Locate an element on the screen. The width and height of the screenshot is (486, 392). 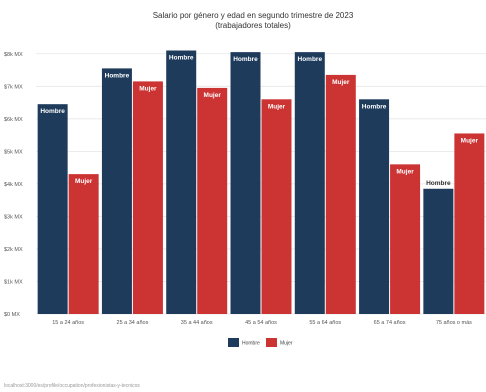
y-tick-label: $3k MX is located at coordinates (13, 217).